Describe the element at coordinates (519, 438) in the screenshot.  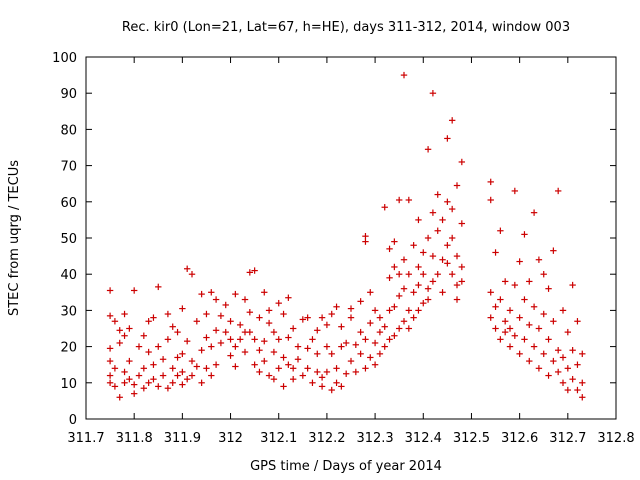
I see `x-tick-label: 312.6` at that location.